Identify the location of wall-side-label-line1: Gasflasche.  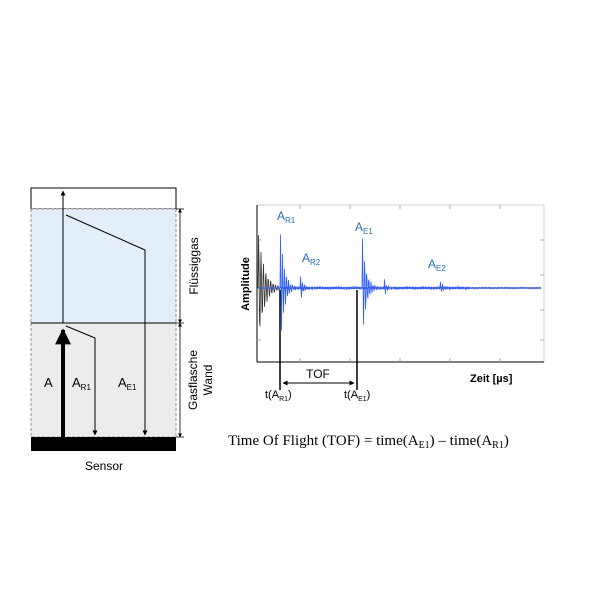
(193, 380).